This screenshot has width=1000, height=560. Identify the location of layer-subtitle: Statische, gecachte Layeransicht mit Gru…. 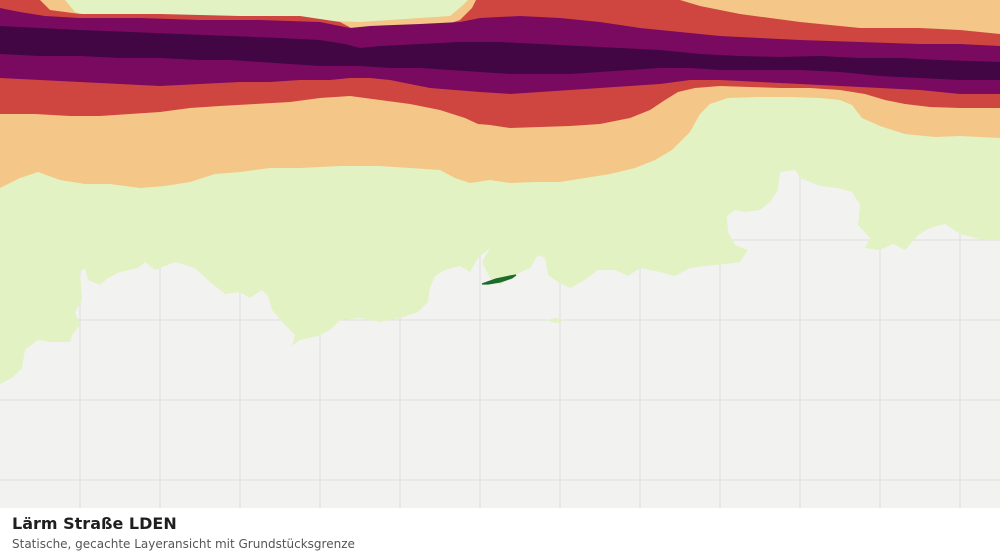
(183, 544).